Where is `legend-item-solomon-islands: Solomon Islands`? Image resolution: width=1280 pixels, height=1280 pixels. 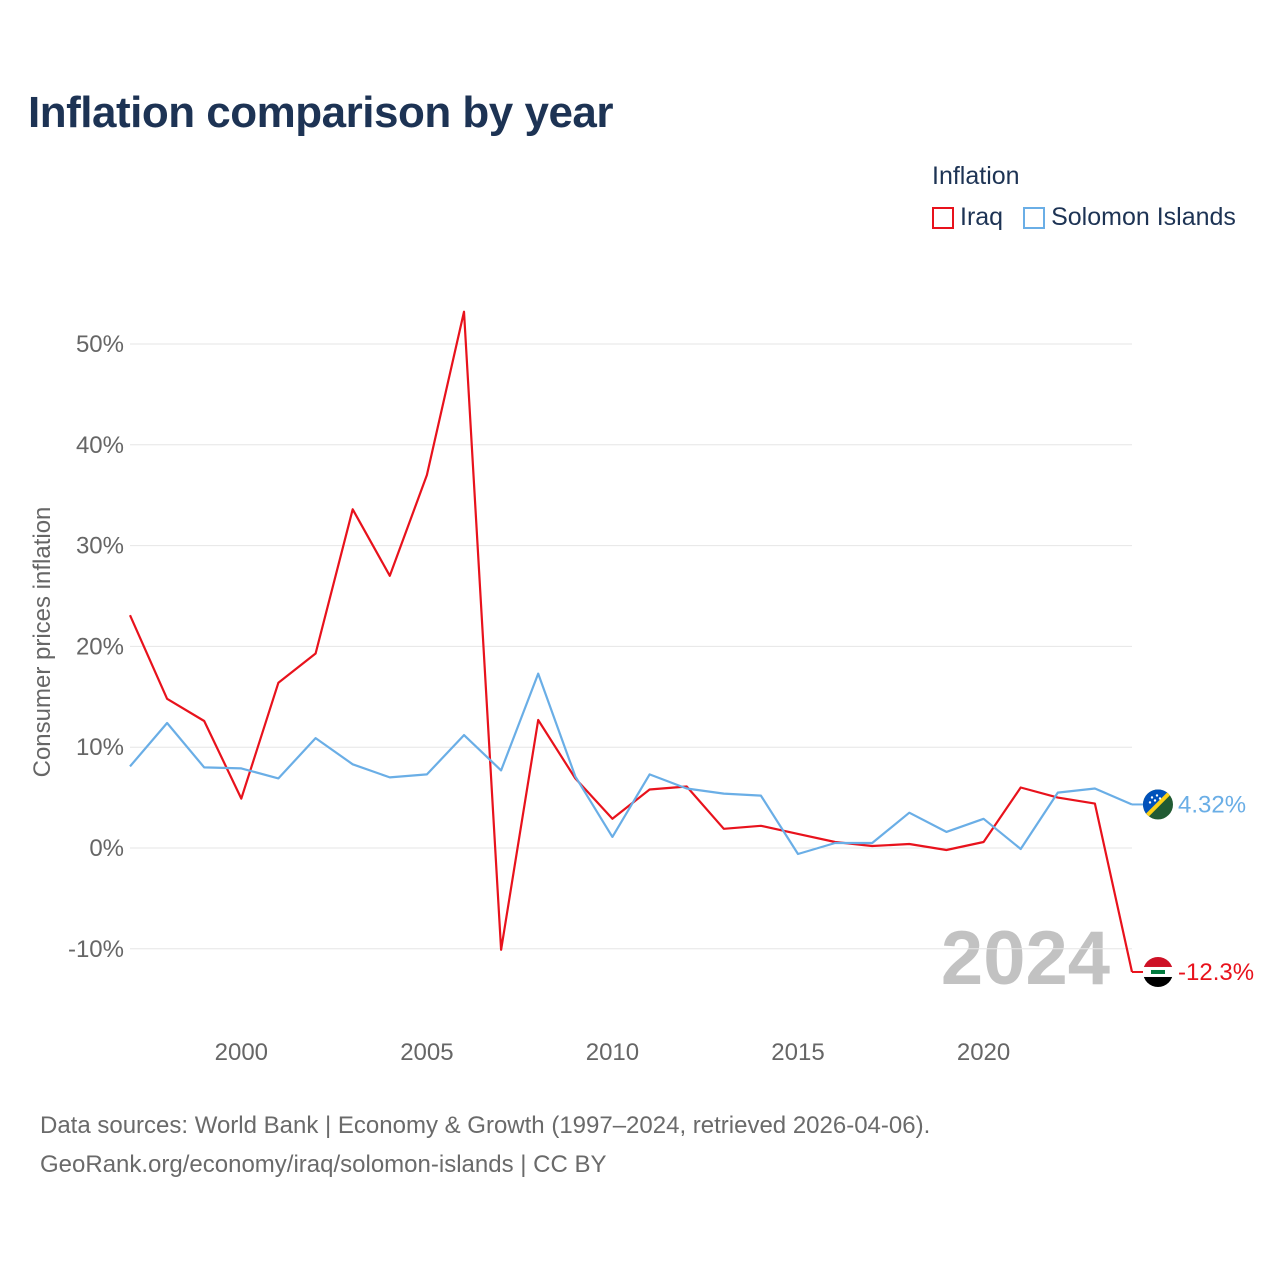 legend-item-solomon-islands: Solomon Islands is located at coordinates (1129, 217).